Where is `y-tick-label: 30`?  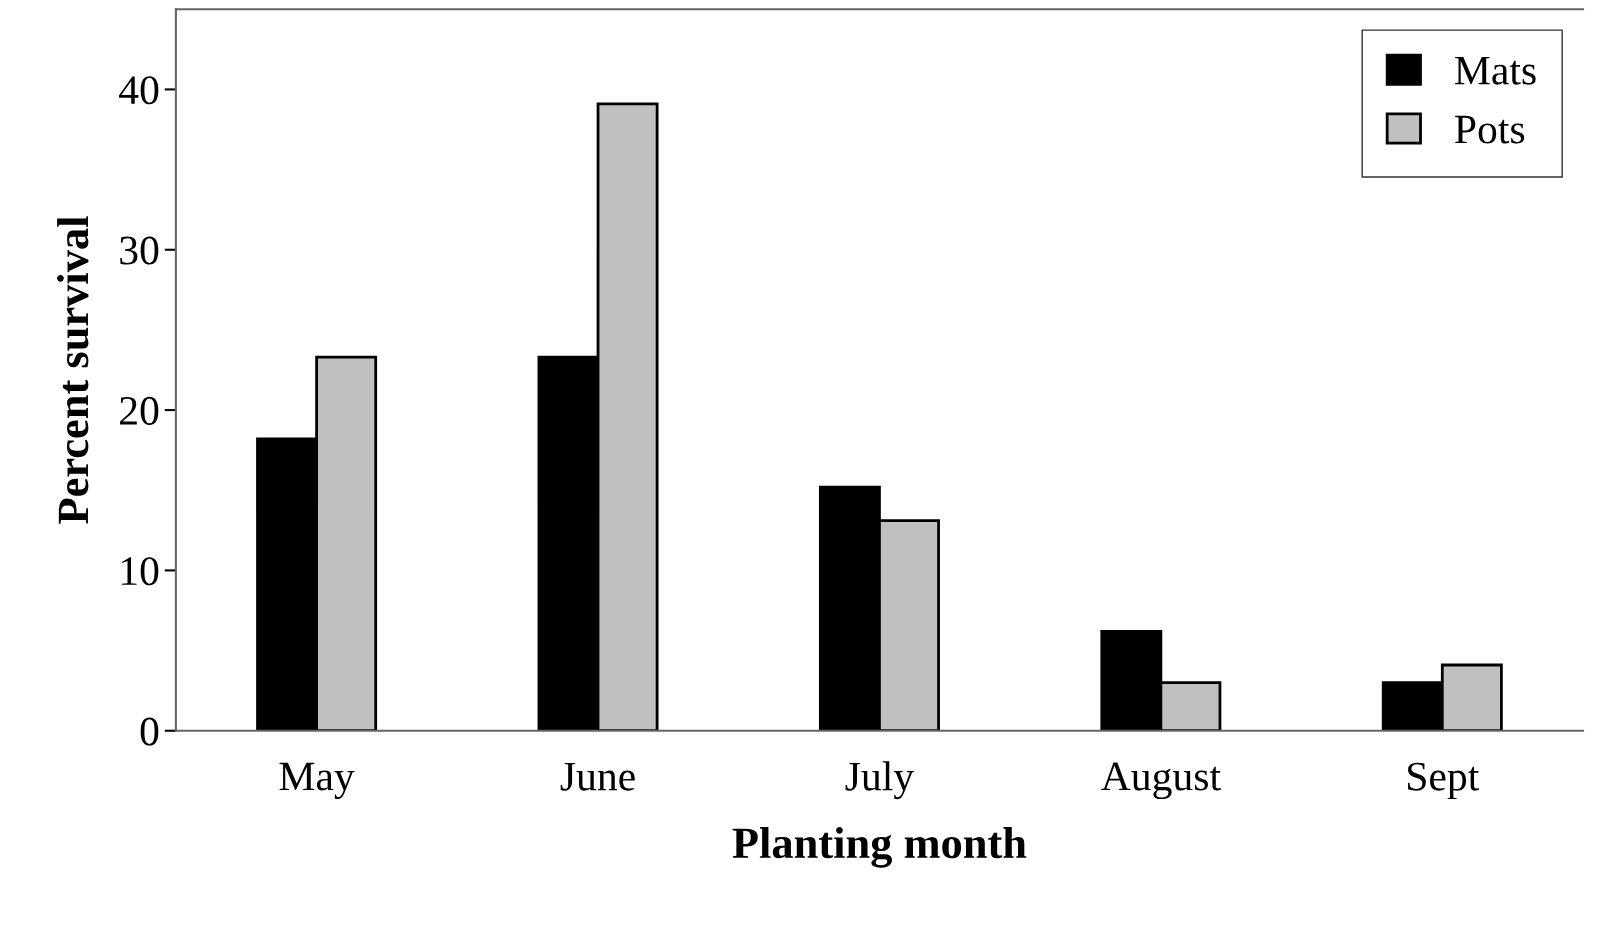
y-tick-label: 30 is located at coordinates (139, 250).